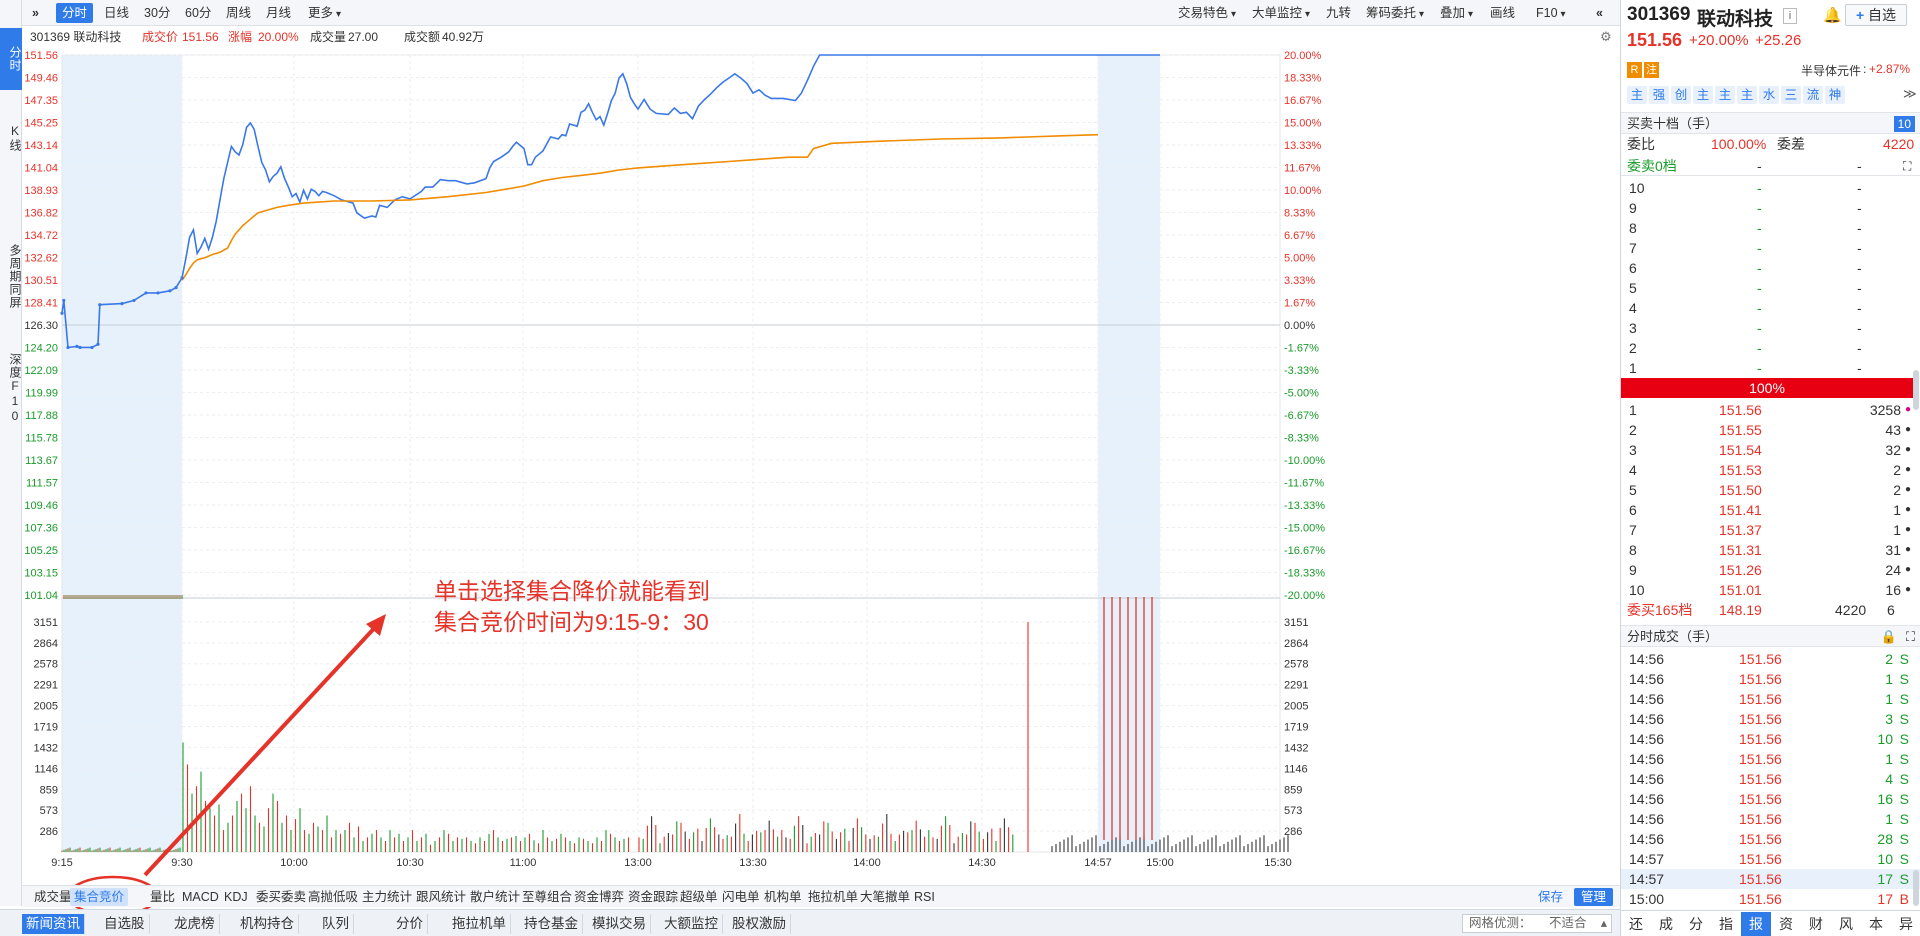 The width and height of the screenshot is (1920, 936). Describe the element at coordinates (1636, 924) in the screenshot. I see `func-tab-0: 还` at that location.